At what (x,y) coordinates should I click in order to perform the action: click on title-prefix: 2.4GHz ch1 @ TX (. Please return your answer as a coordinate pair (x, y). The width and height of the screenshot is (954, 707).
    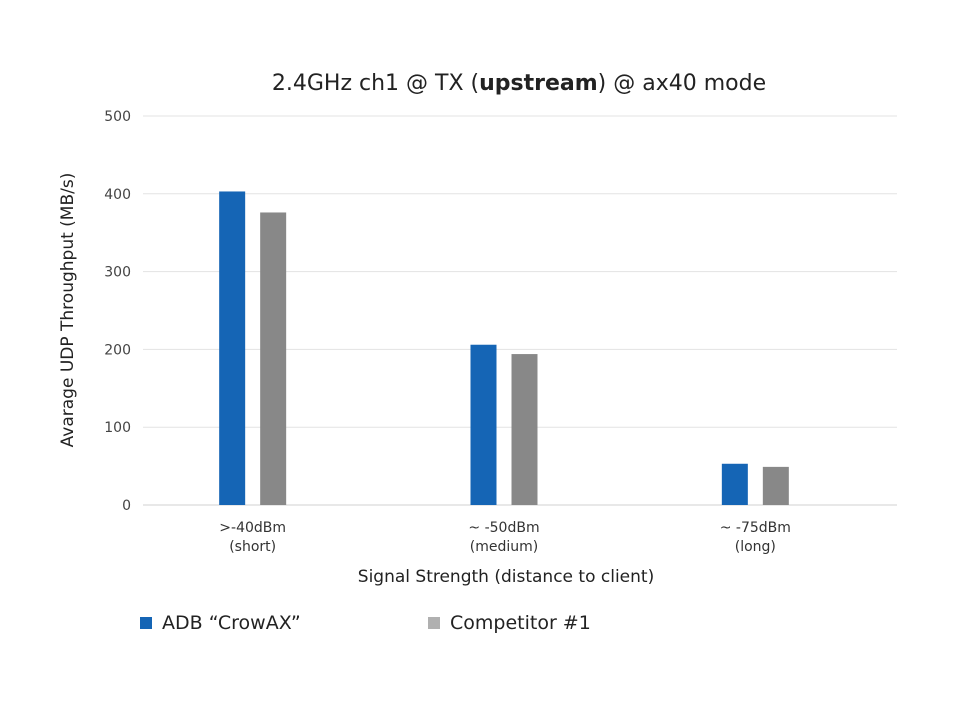
    Looking at the image, I should click on (375, 83).